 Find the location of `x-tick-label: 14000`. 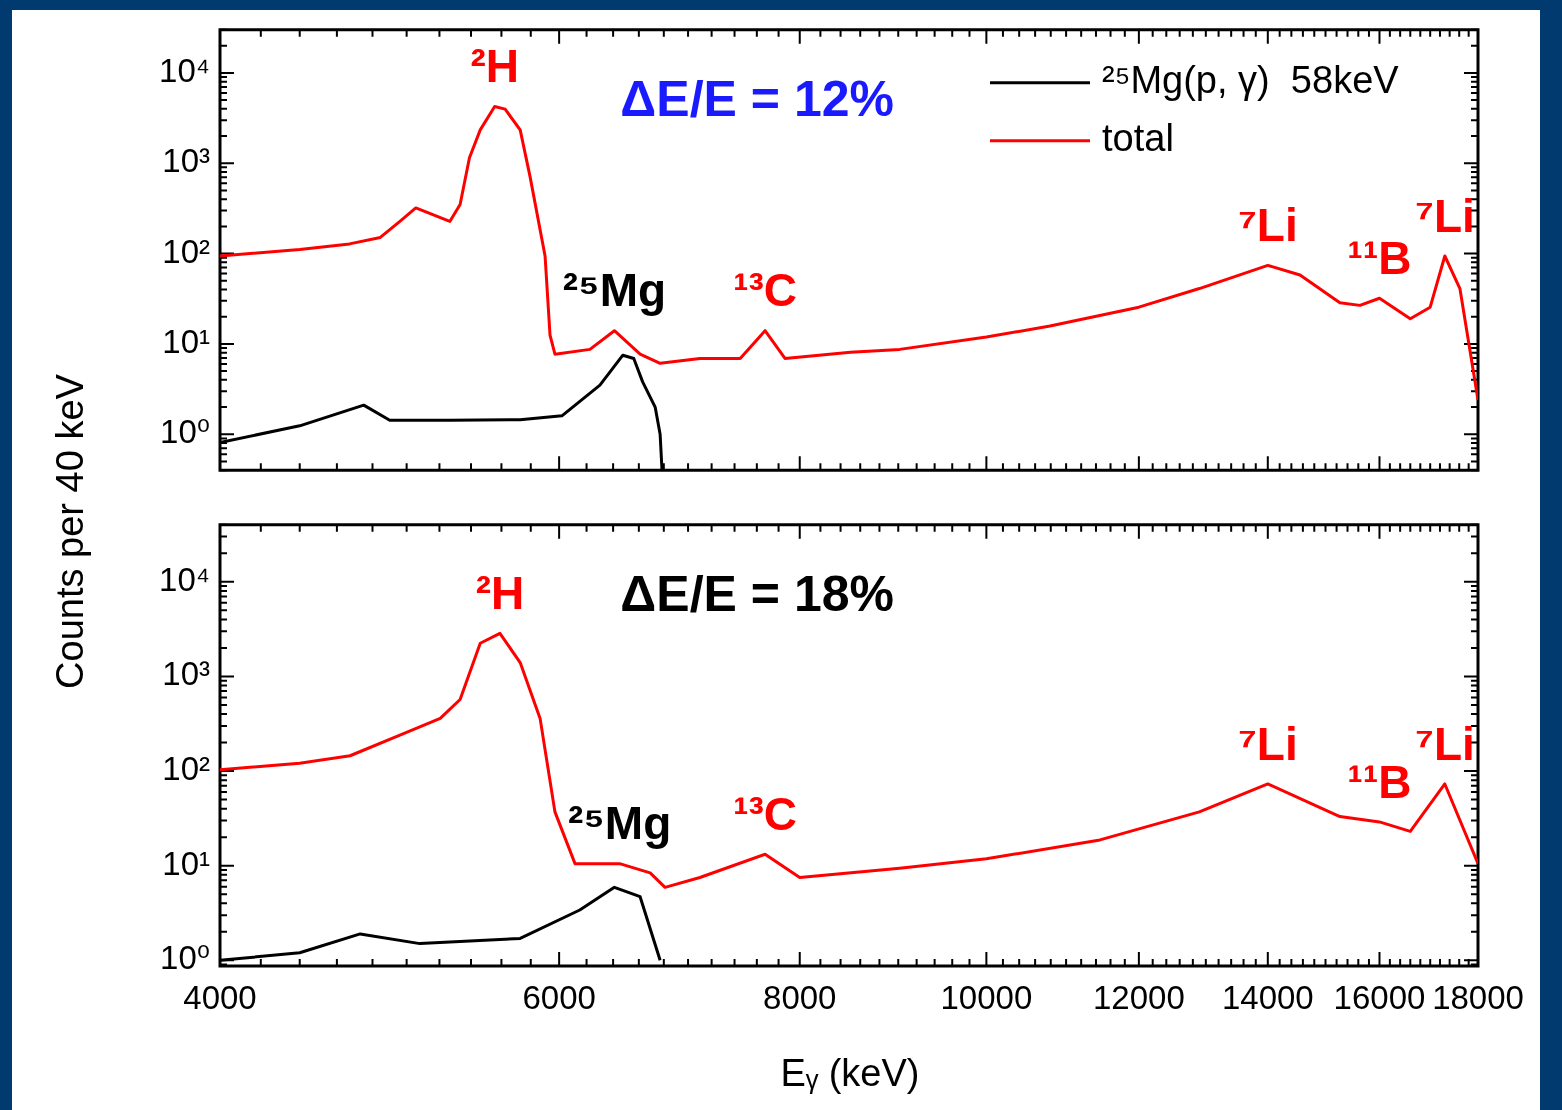

x-tick-label: 14000 is located at coordinates (1267, 997).